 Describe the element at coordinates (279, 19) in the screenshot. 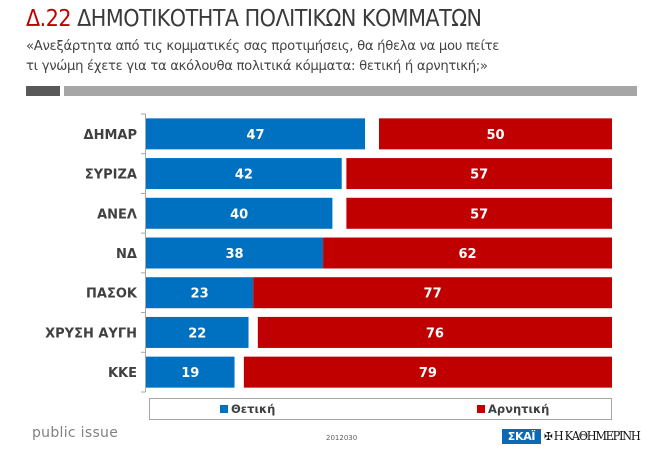

I see `chart-title: ΔΗΜΟΤΙΚΟΤΗΤΑ ΠΟΛΙΤΙΚΩΝ ΚΟΜΜΑΤΩΝ` at that location.